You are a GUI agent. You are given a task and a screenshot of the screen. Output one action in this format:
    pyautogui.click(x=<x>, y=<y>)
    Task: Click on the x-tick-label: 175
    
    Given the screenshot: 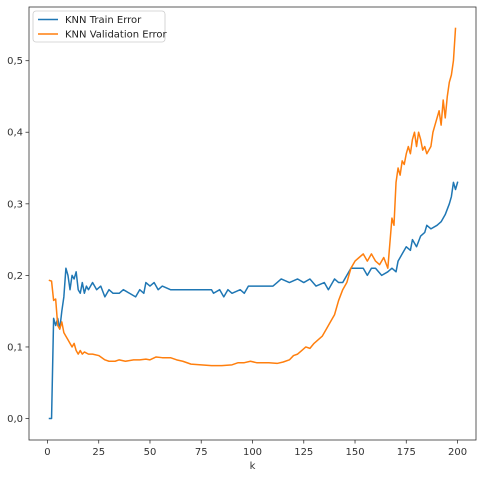 What is the action you would take?
    pyautogui.click(x=406, y=452)
    